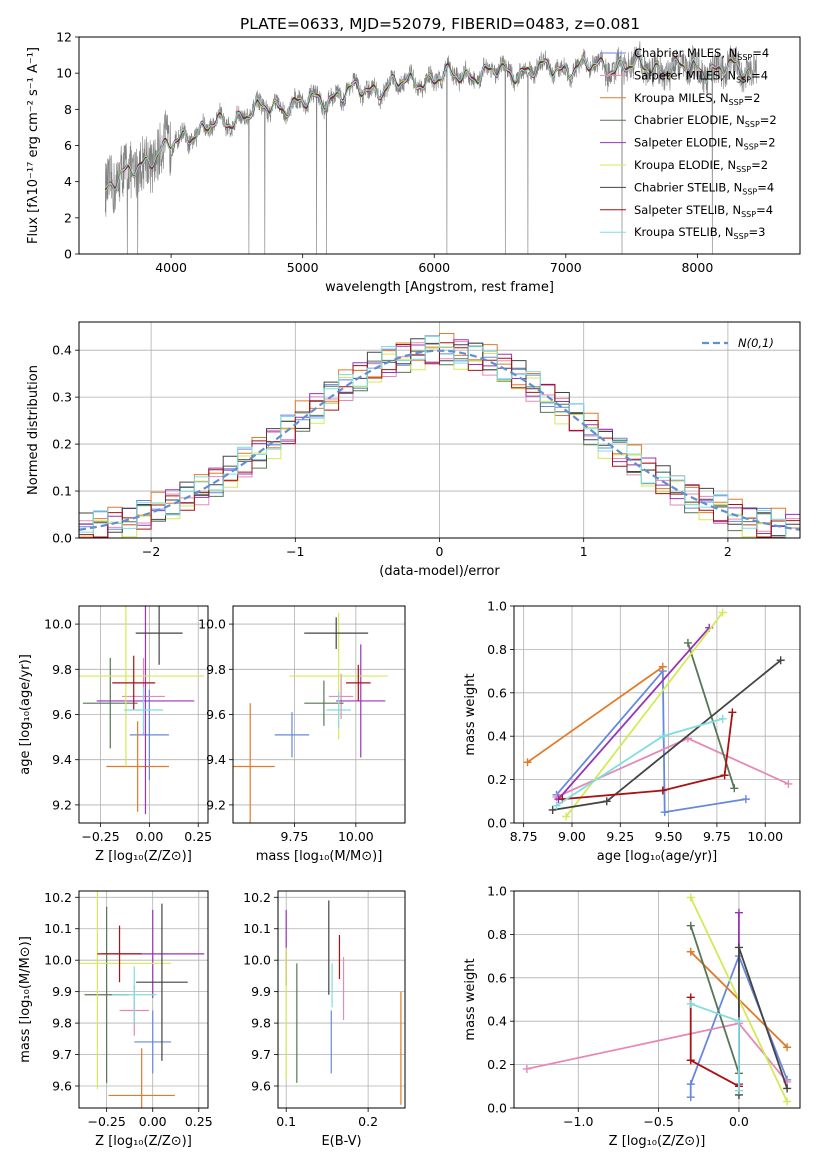 The width and height of the screenshot is (819, 1170). I want to click on y-axis-label: mass [log₁₀(M/M⊙)], so click(25, 999).